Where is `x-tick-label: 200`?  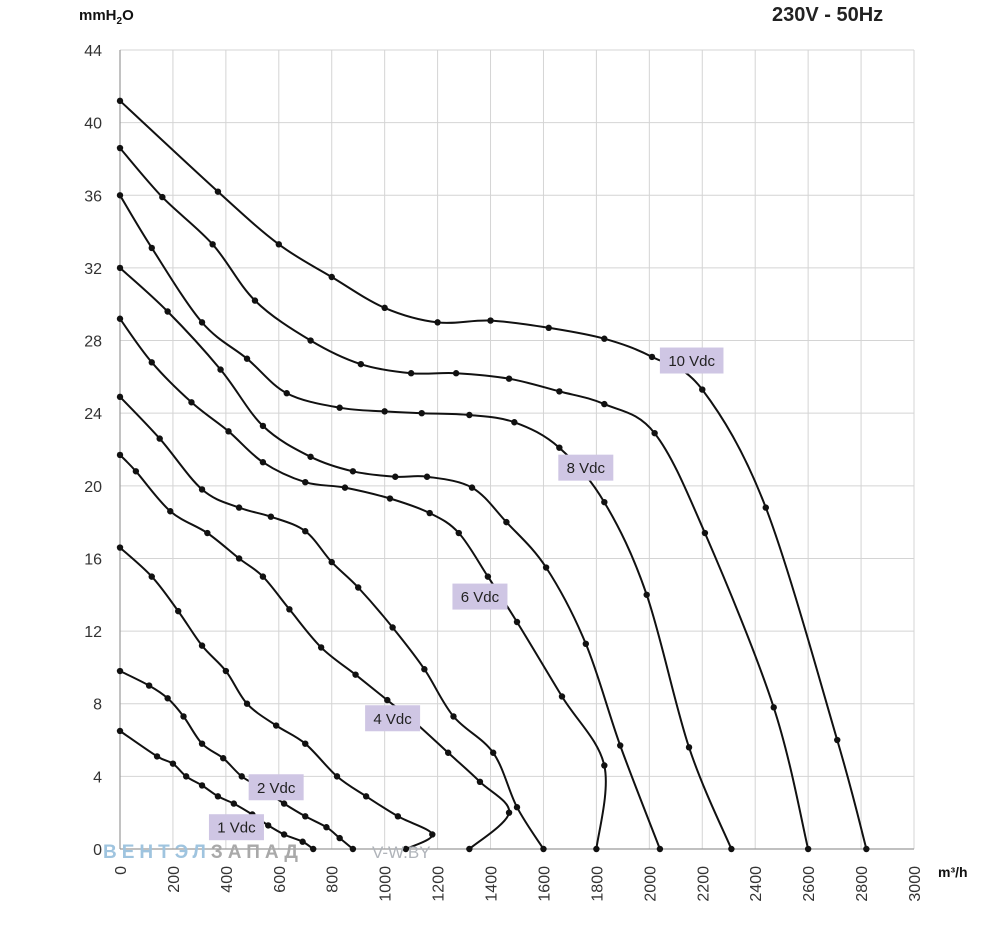
x-tick-label: 200 is located at coordinates (174, 879).